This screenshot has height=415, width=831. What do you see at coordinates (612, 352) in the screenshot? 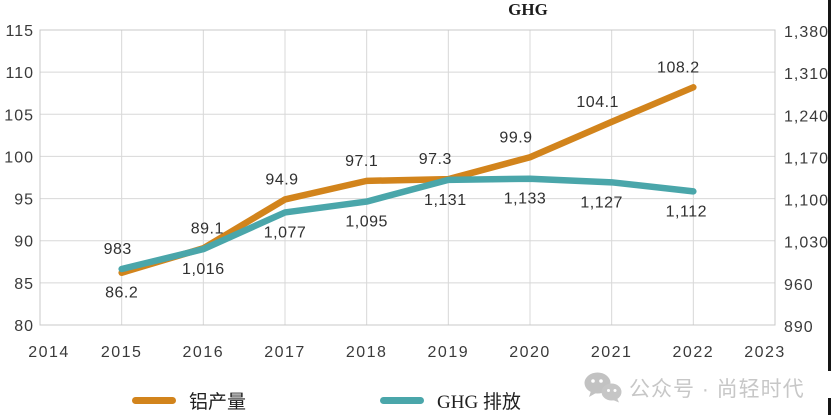
I see `svg-text: 2021` at bounding box center [612, 352].